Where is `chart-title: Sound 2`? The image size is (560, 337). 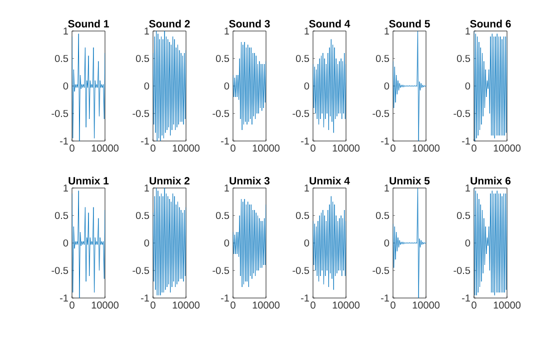
chart-title: Sound 2 is located at coordinates (169, 24).